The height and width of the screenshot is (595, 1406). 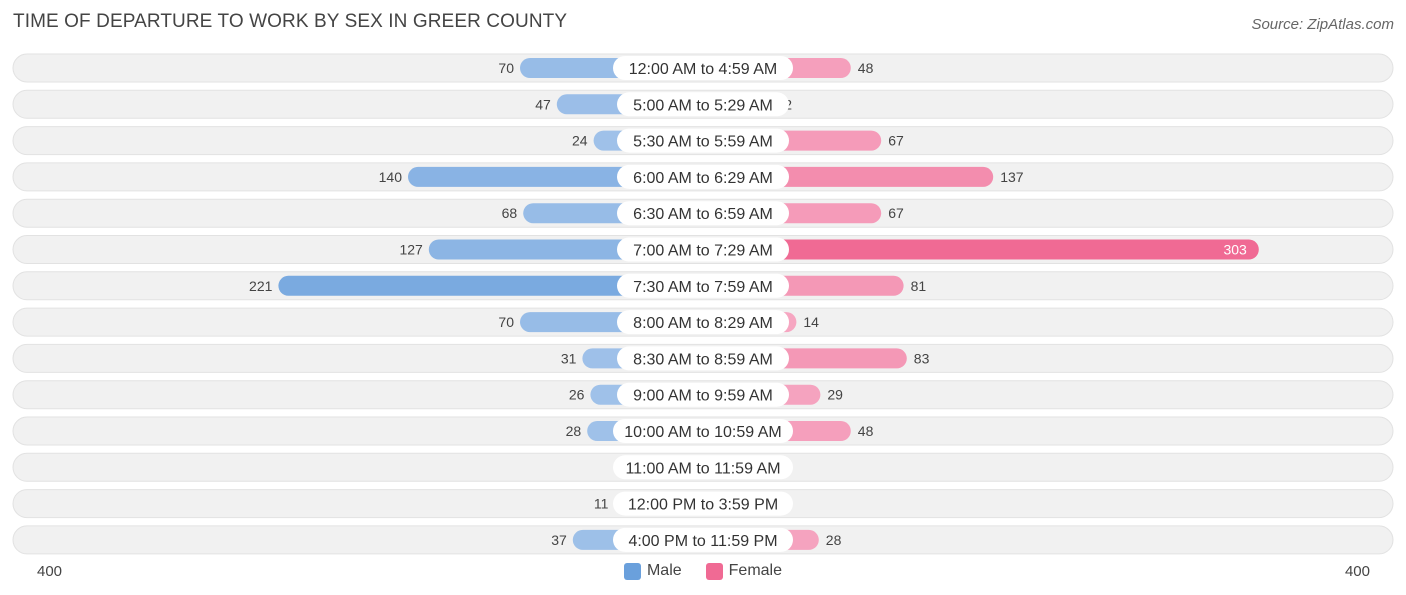 What do you see at coordinates (577, 395) in the screenshot?
I see `value-label-male: 26` at bounding box center [577, 395].